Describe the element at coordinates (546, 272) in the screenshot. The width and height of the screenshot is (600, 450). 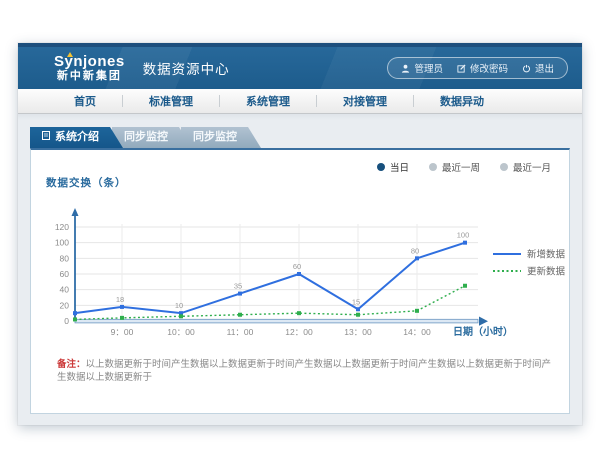
I see `svg-text: 更新数据` at that location.